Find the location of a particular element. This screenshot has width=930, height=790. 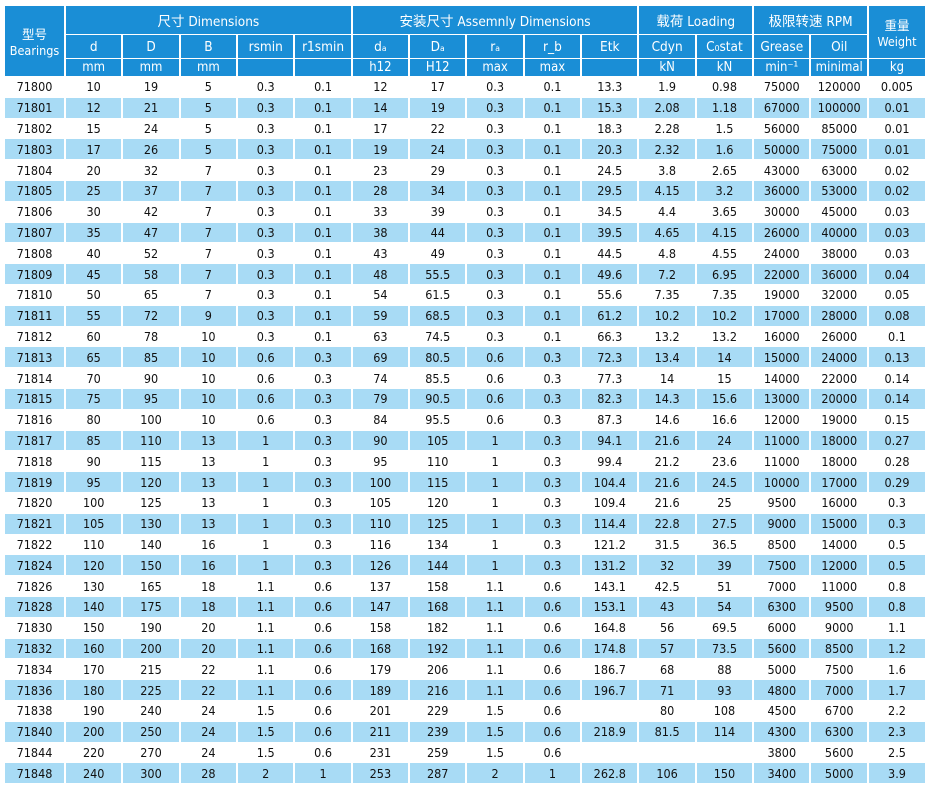

table-cell: 45 is located at coordinates (94, 274).